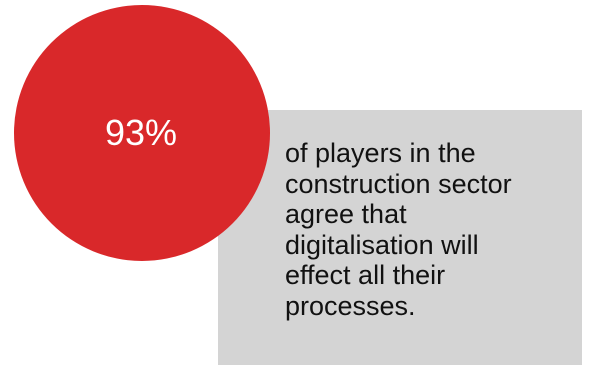 The height and width of the screenshot is (368, 596). I want to click on caption-line: construction sector, so click(398, 183).